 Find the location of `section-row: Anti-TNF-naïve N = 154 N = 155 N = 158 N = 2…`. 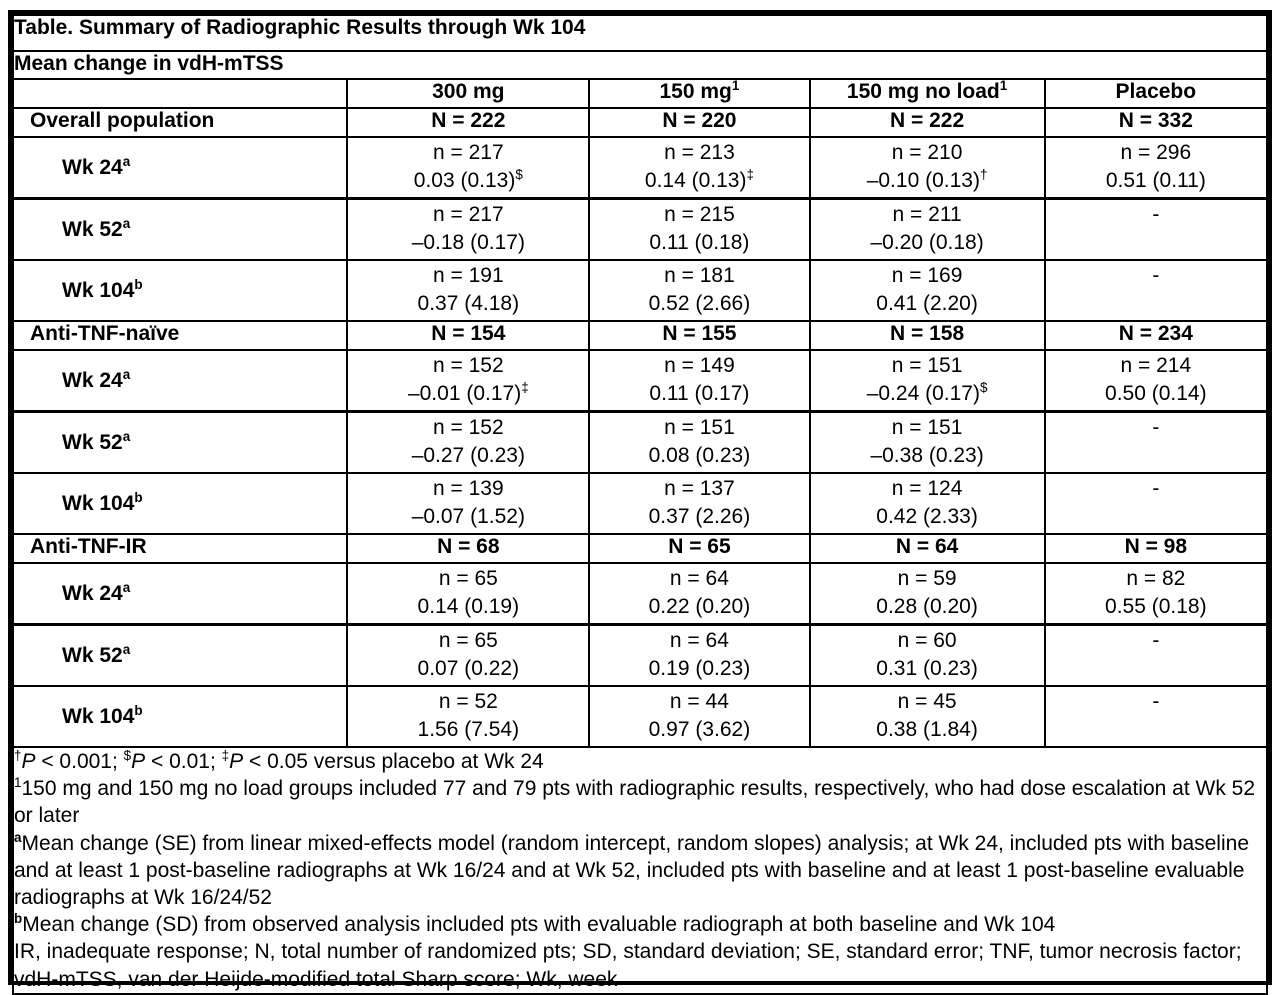

section-row: Anti-TNF-naïve N = 154 N = 155 N = 158 N = 2… is located at coordinates (640, 335).